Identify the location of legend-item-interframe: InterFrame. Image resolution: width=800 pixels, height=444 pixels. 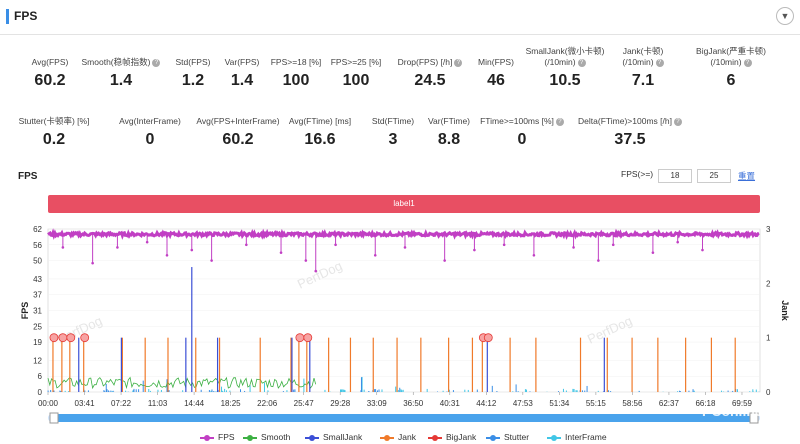
(577, 437).